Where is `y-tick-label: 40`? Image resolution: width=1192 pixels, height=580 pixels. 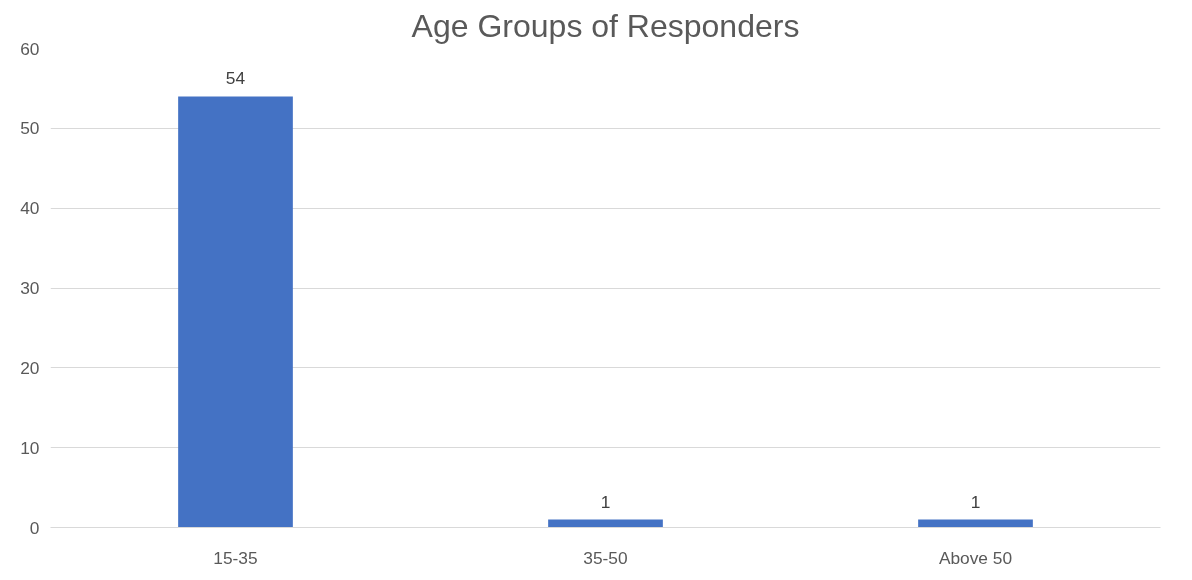
y-tick-label: 40 is located at coordinates (30, 208).